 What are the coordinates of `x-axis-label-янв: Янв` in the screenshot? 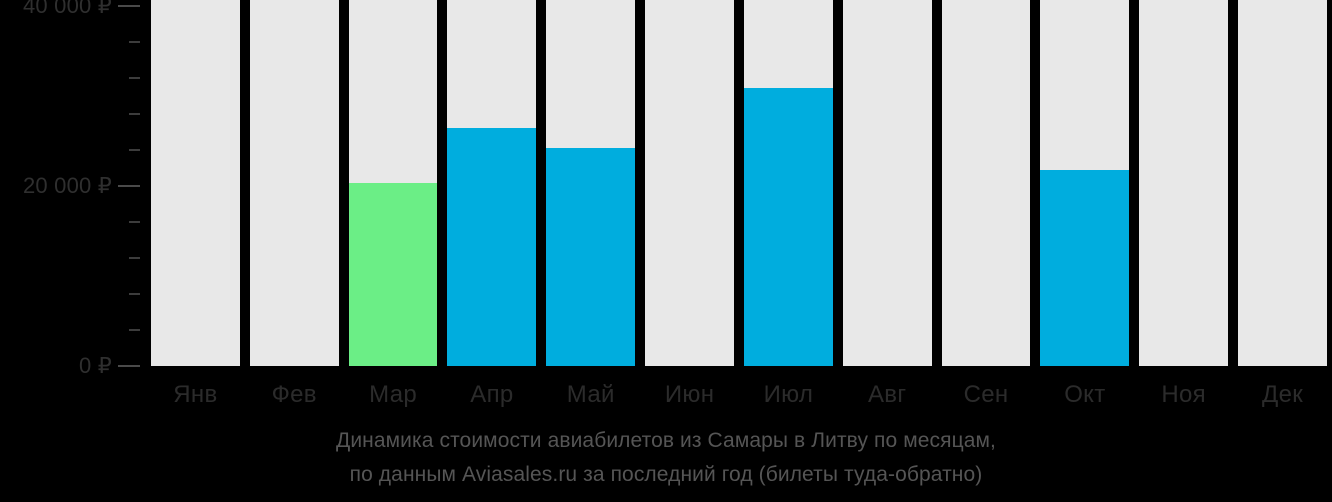 It's located at (195, 394).